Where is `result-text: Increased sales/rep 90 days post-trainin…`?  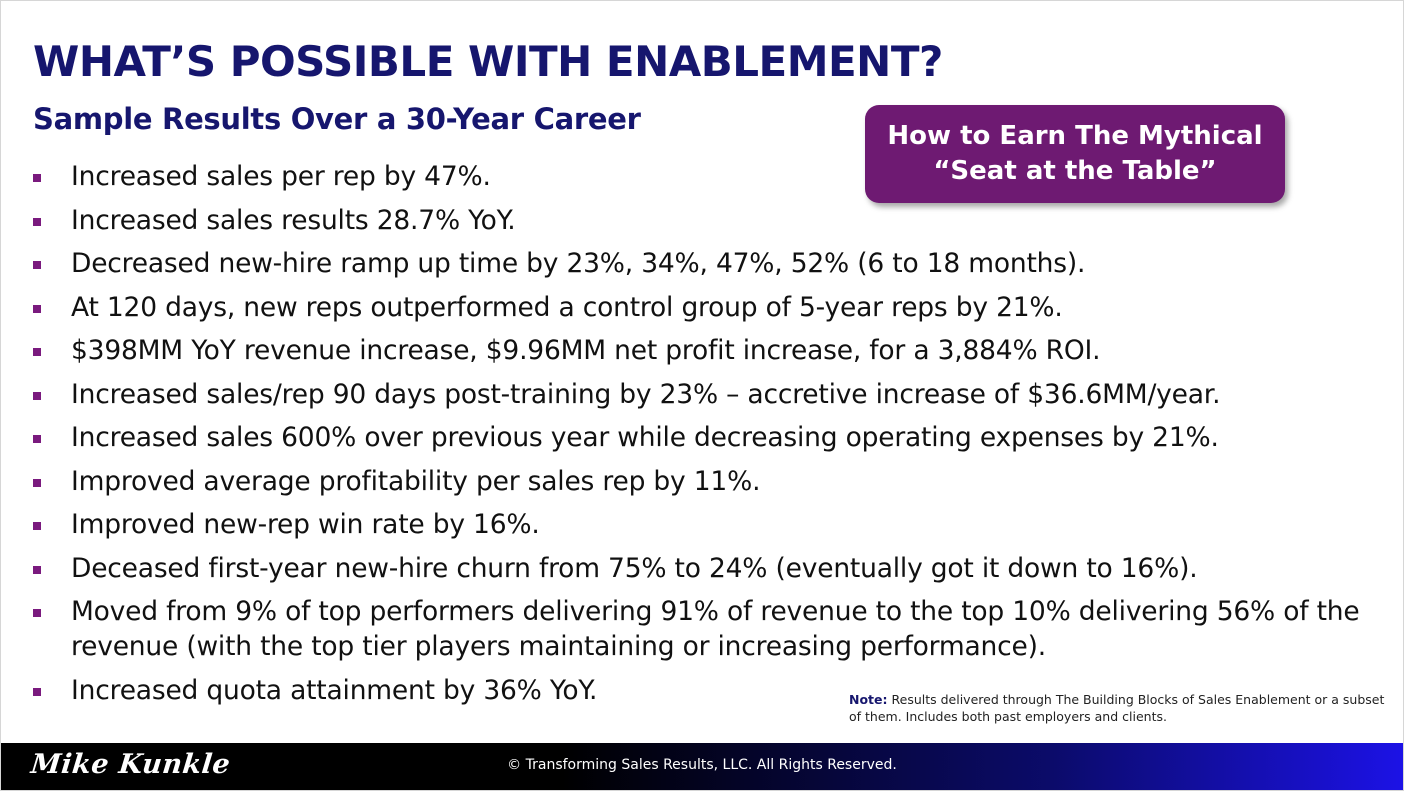
result-text: Increased sales/rep 90 days post-trainin… is located at coordinates (646, 394).